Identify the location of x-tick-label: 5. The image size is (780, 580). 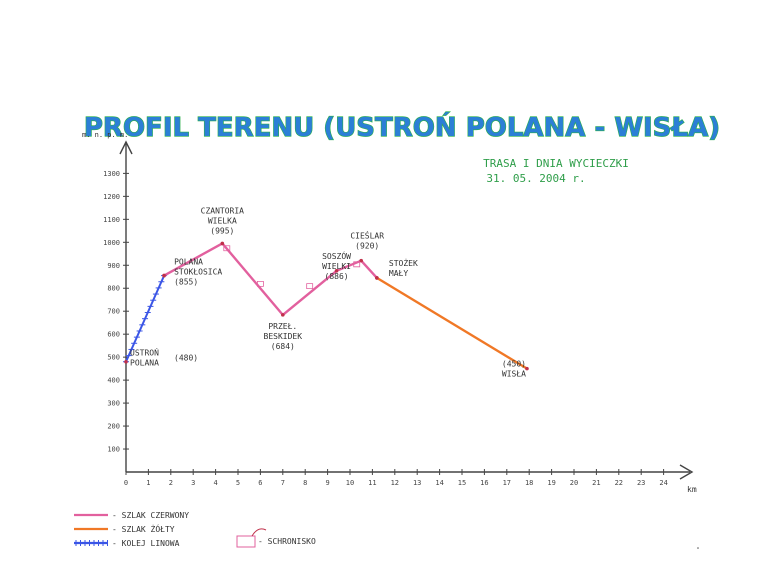
(238, 483).